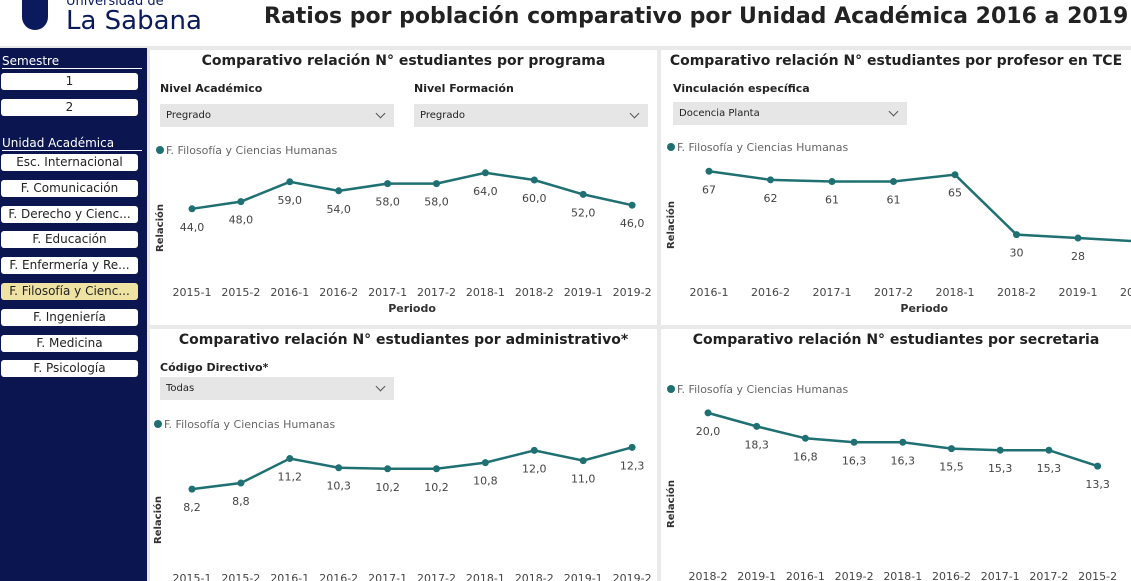 The image size is (1131, 581). Describe the element at coordinates (632, 223) in the screenshot. I see `data-label: 46,0` at that location.